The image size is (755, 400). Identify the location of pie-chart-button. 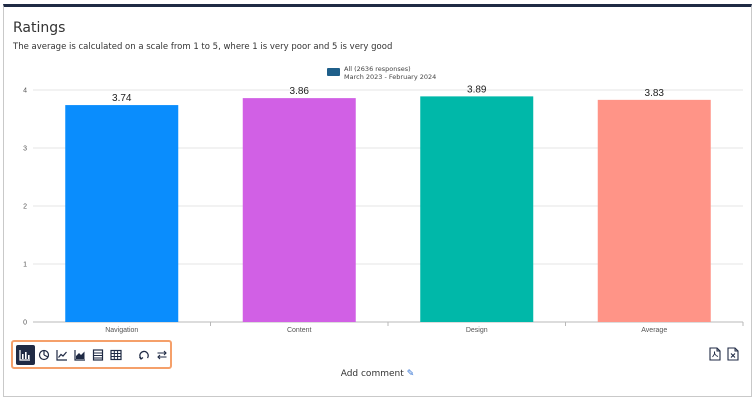
(44, 355).